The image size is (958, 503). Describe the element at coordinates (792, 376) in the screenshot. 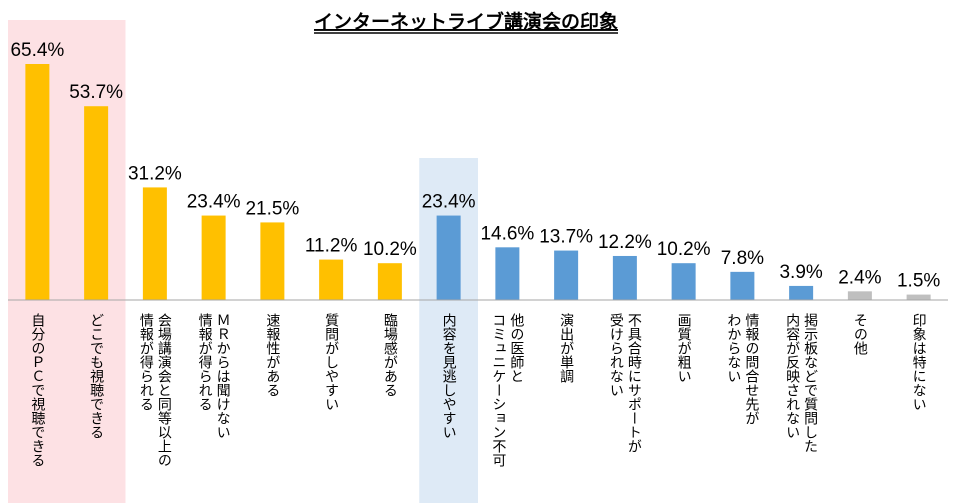

I see `category-label-14-line-2: 内容が反映されない` at that location.